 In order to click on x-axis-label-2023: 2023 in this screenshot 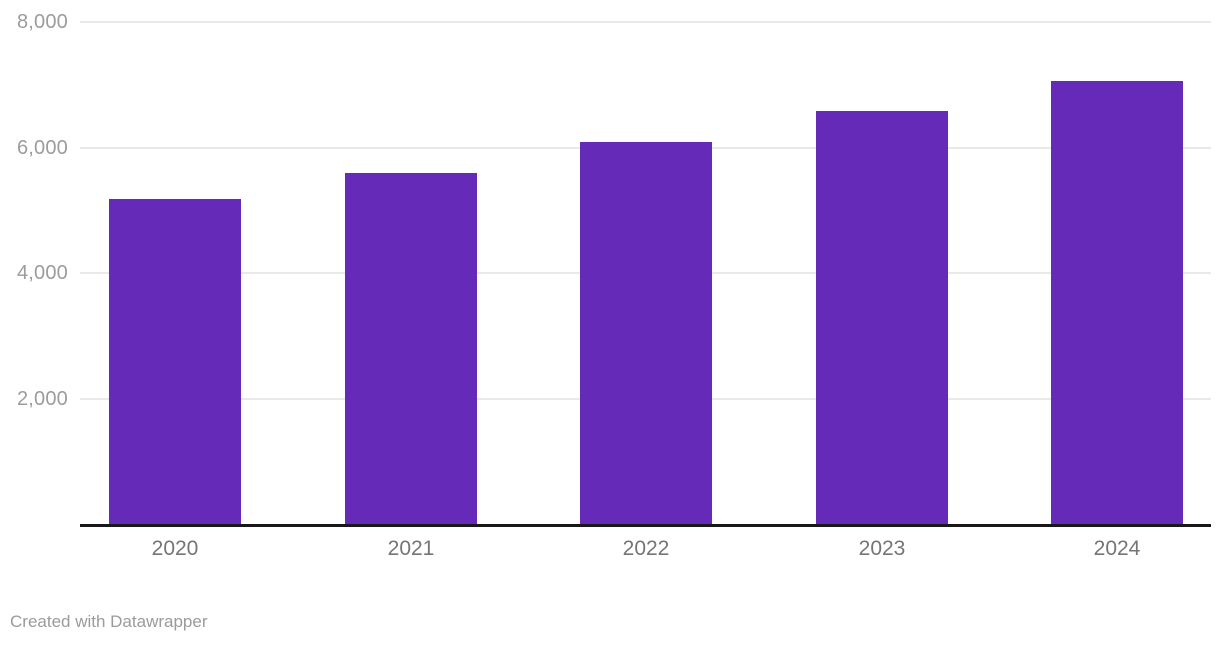, I will do `click(882, 548)`.